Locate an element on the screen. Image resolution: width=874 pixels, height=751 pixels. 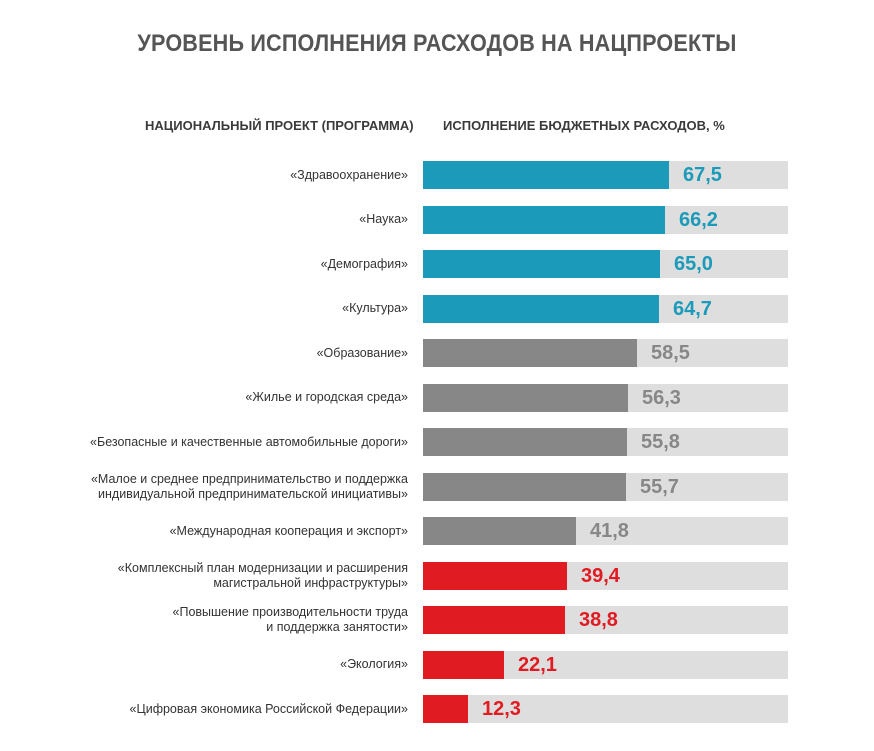
data-label: 55,8 is located at coordinates (660, 442).